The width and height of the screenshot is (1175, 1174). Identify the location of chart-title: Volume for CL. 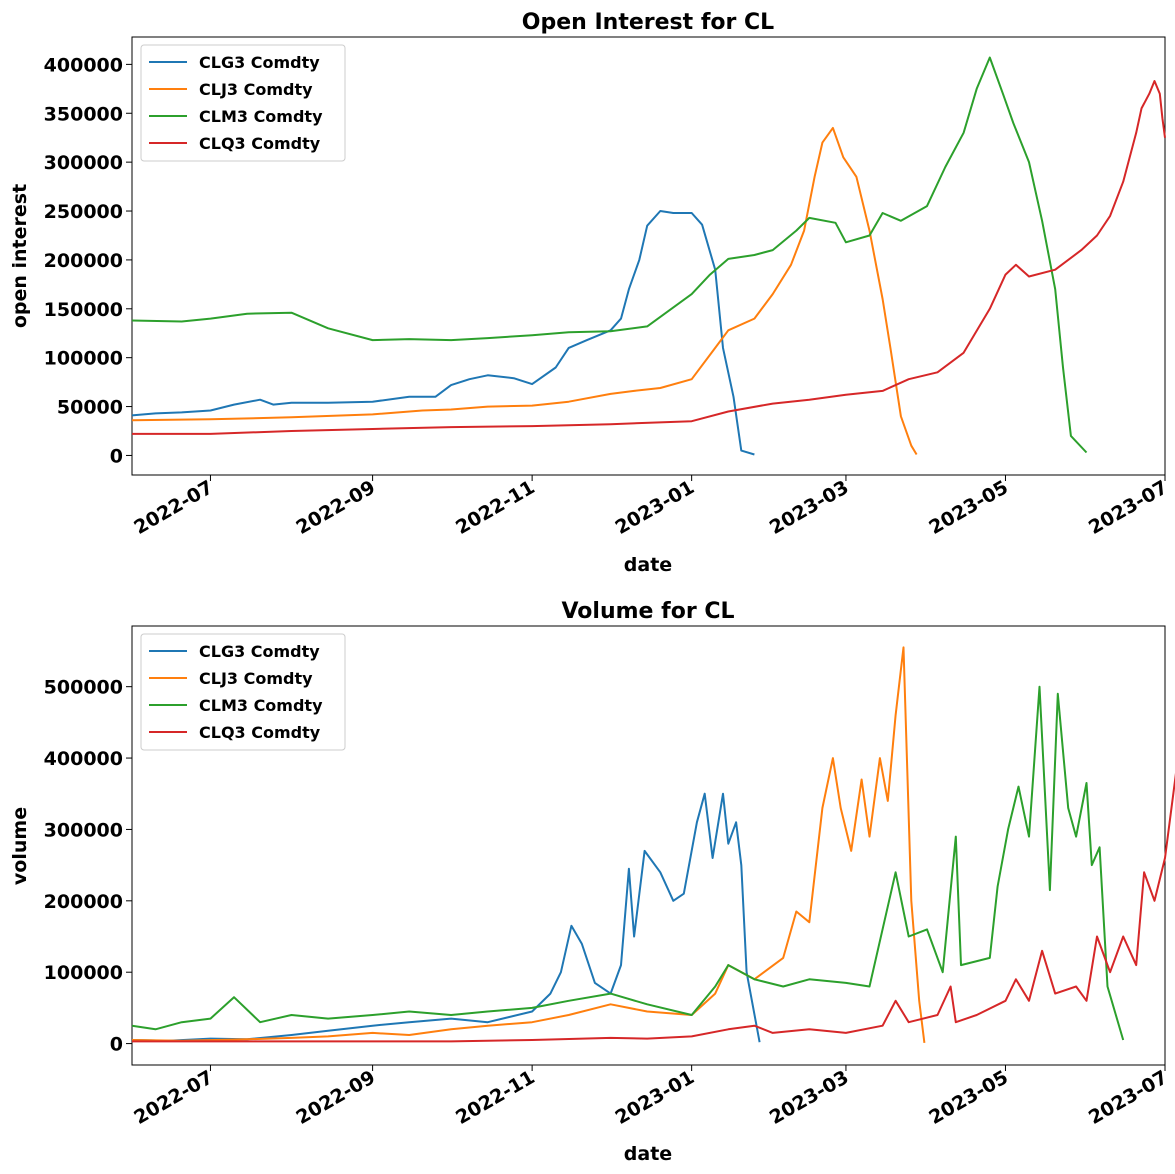
(647, 611).